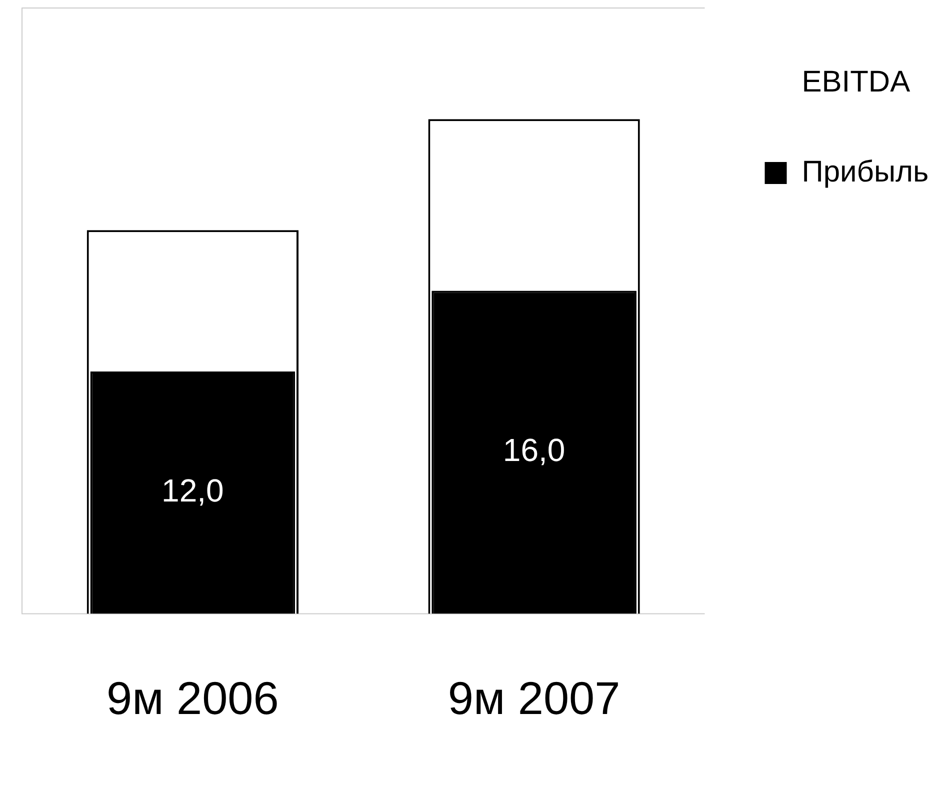 The image size is (945, 789). I want to click on x-tick-label: 9м 2007, so click(534, 698).